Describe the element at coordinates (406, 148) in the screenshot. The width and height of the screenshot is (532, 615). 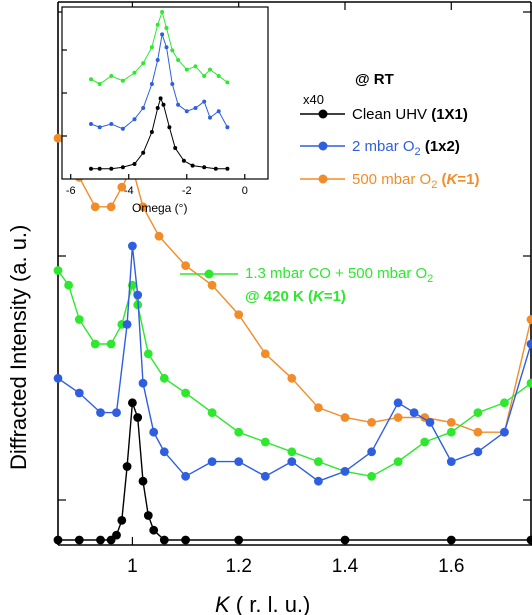
I see `legend-label-2mbar: 2 mbar O2 (1x2)` at that location.